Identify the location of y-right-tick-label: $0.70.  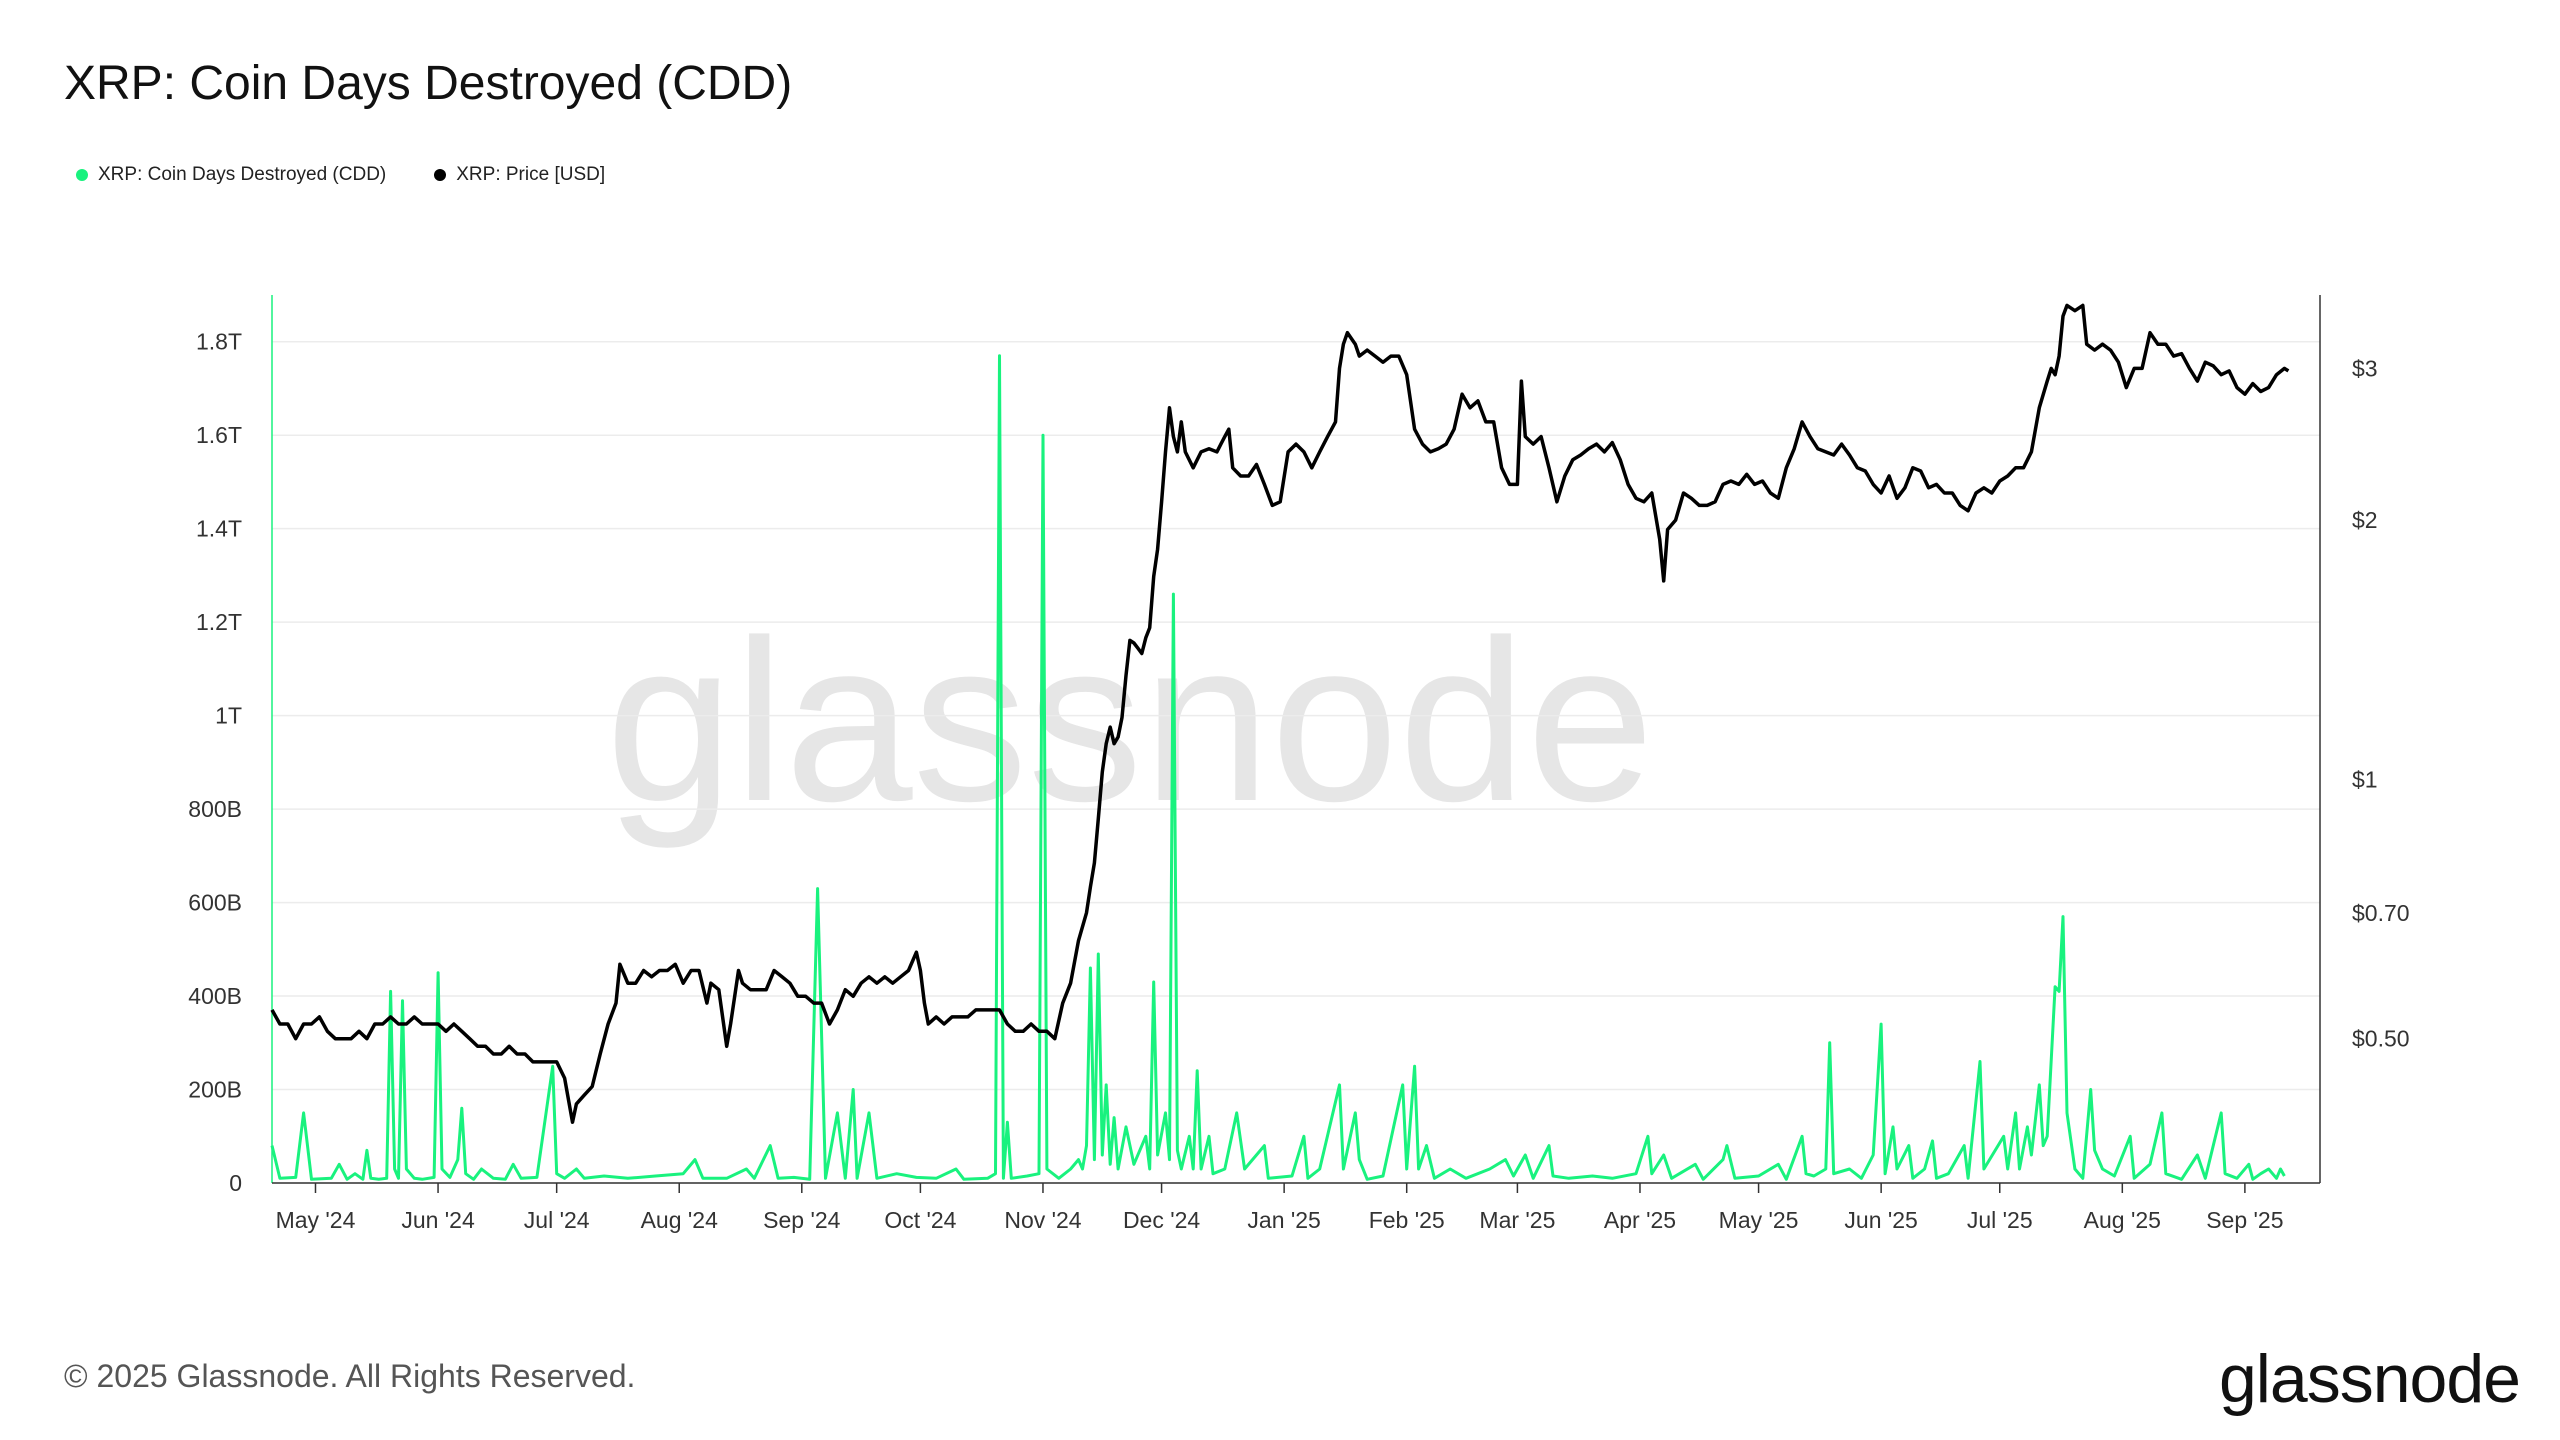
(2381, 913).